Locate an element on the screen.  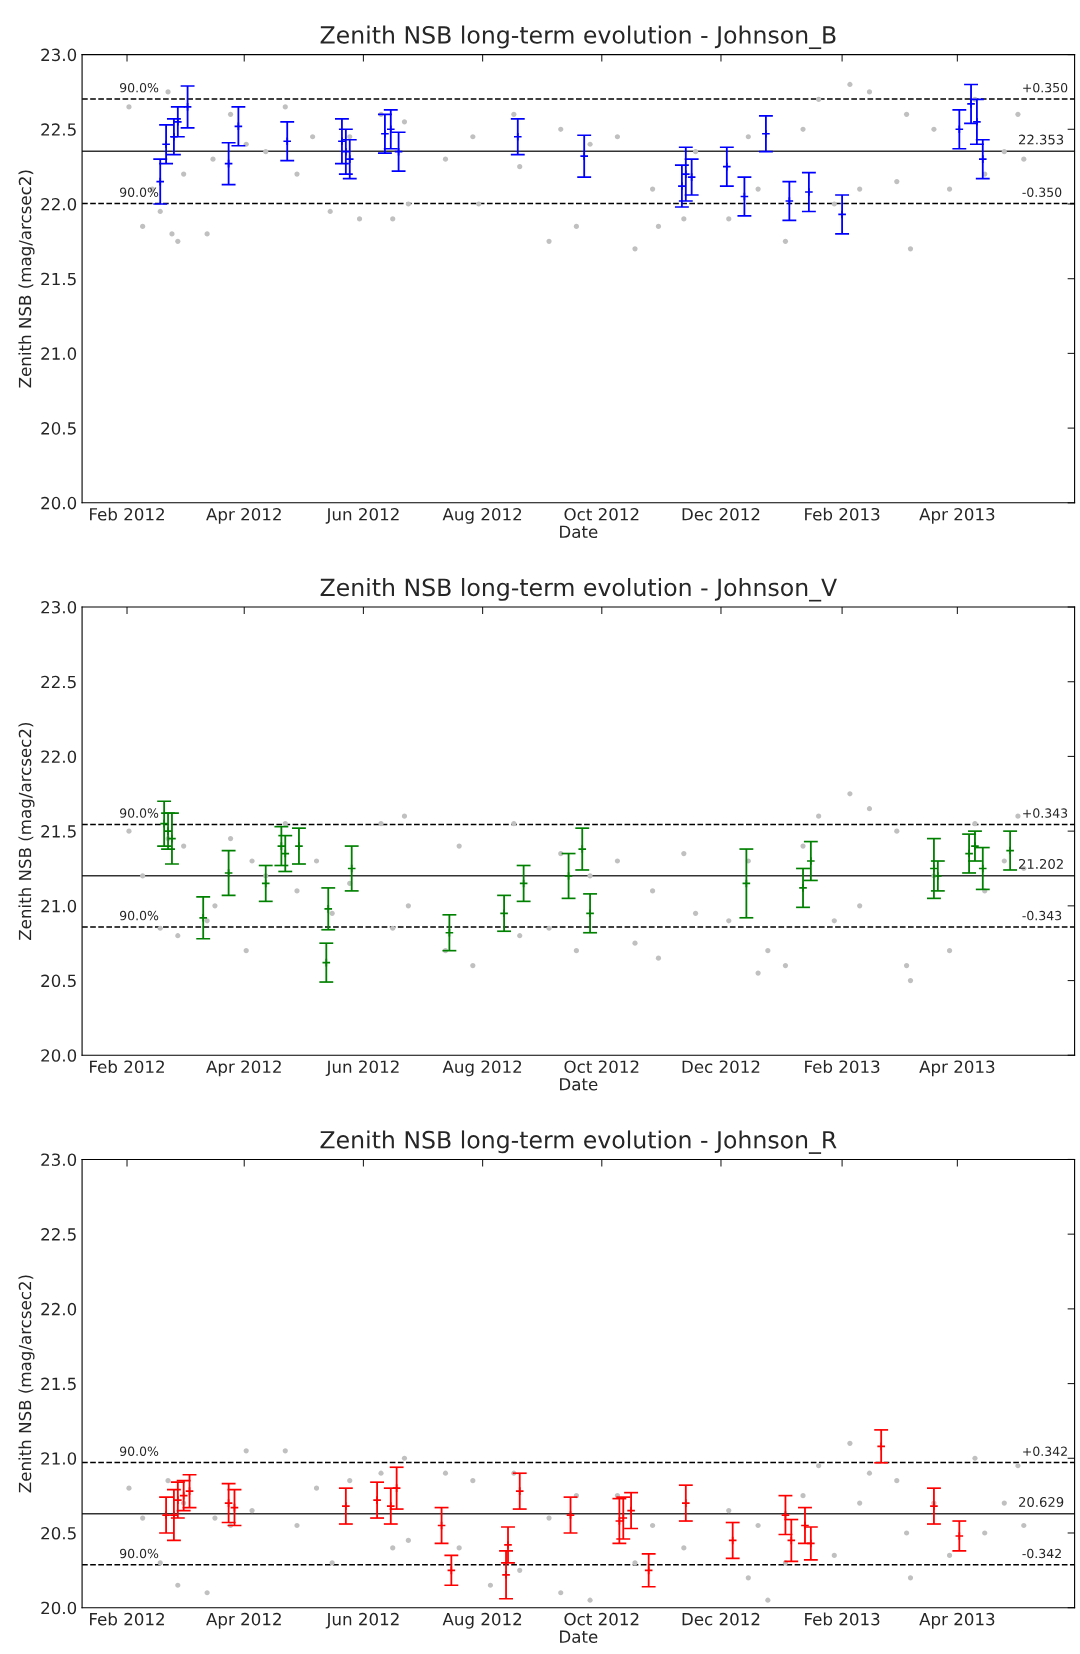
annotation: +0.350 is located at coordinates (1045, 87).